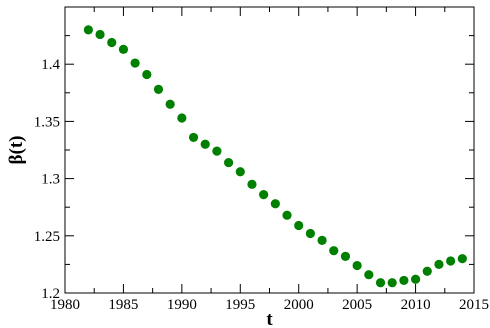  What do you see at coordinates (123, 305) in the screenshot?
I see `x-tick-label: 1985` at bounding box center [123, 305].